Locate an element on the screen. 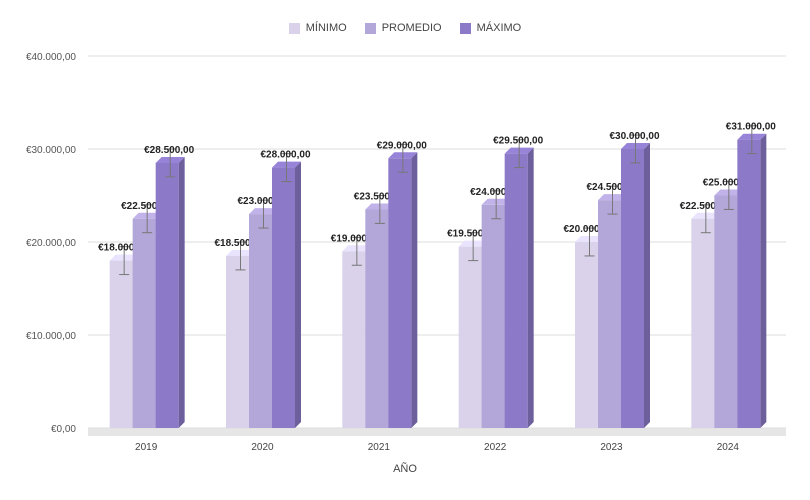 The width and height of the screenshot is (810, 500). data-label: €24.500,00 is located at coordinates (611, 187).